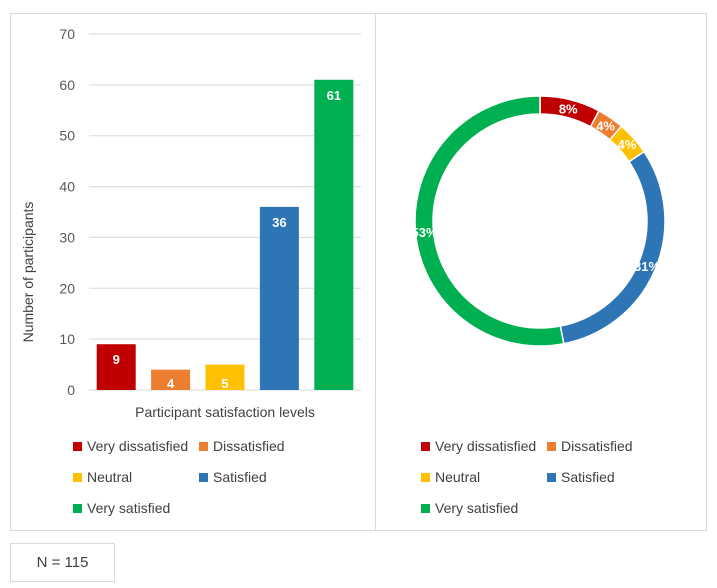 The height and width of the screenshot is (588, 717). Describe the element at coordinates (67, 187) in the screenshot. I see `y-tick-label: 40` at that location.